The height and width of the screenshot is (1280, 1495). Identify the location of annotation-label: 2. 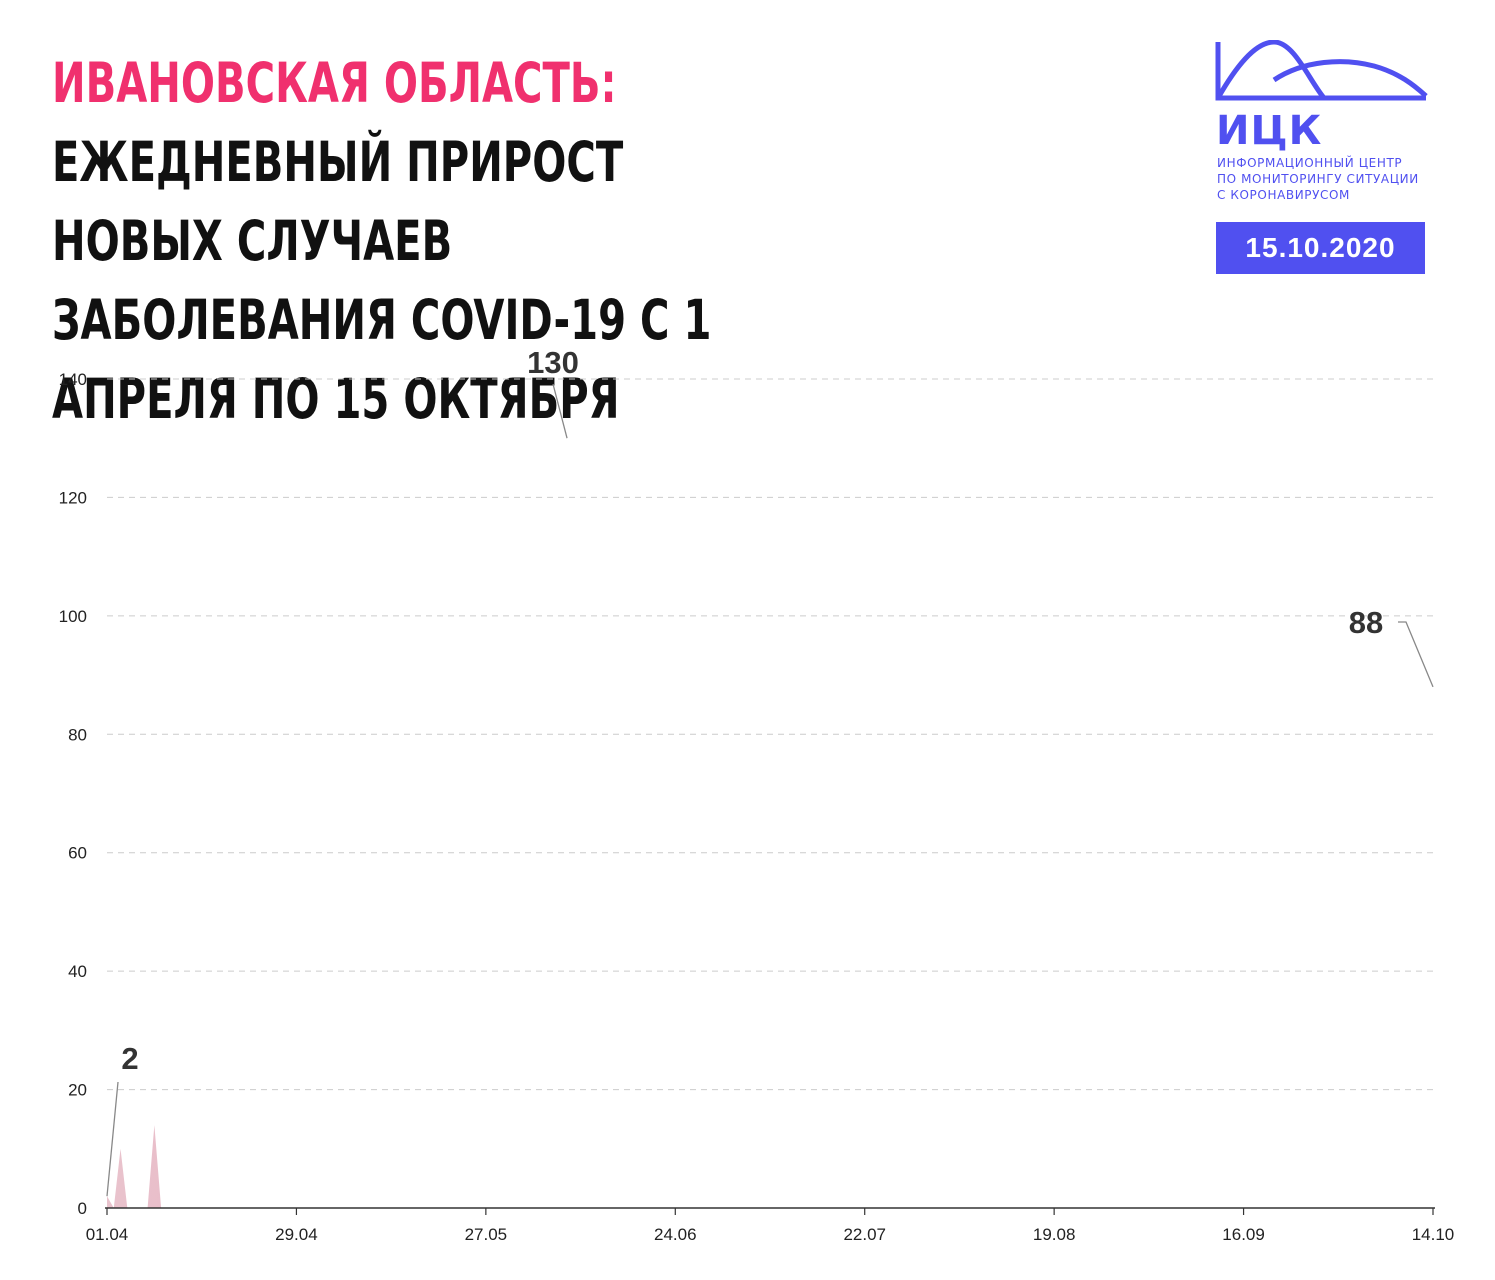
(129, 1058).